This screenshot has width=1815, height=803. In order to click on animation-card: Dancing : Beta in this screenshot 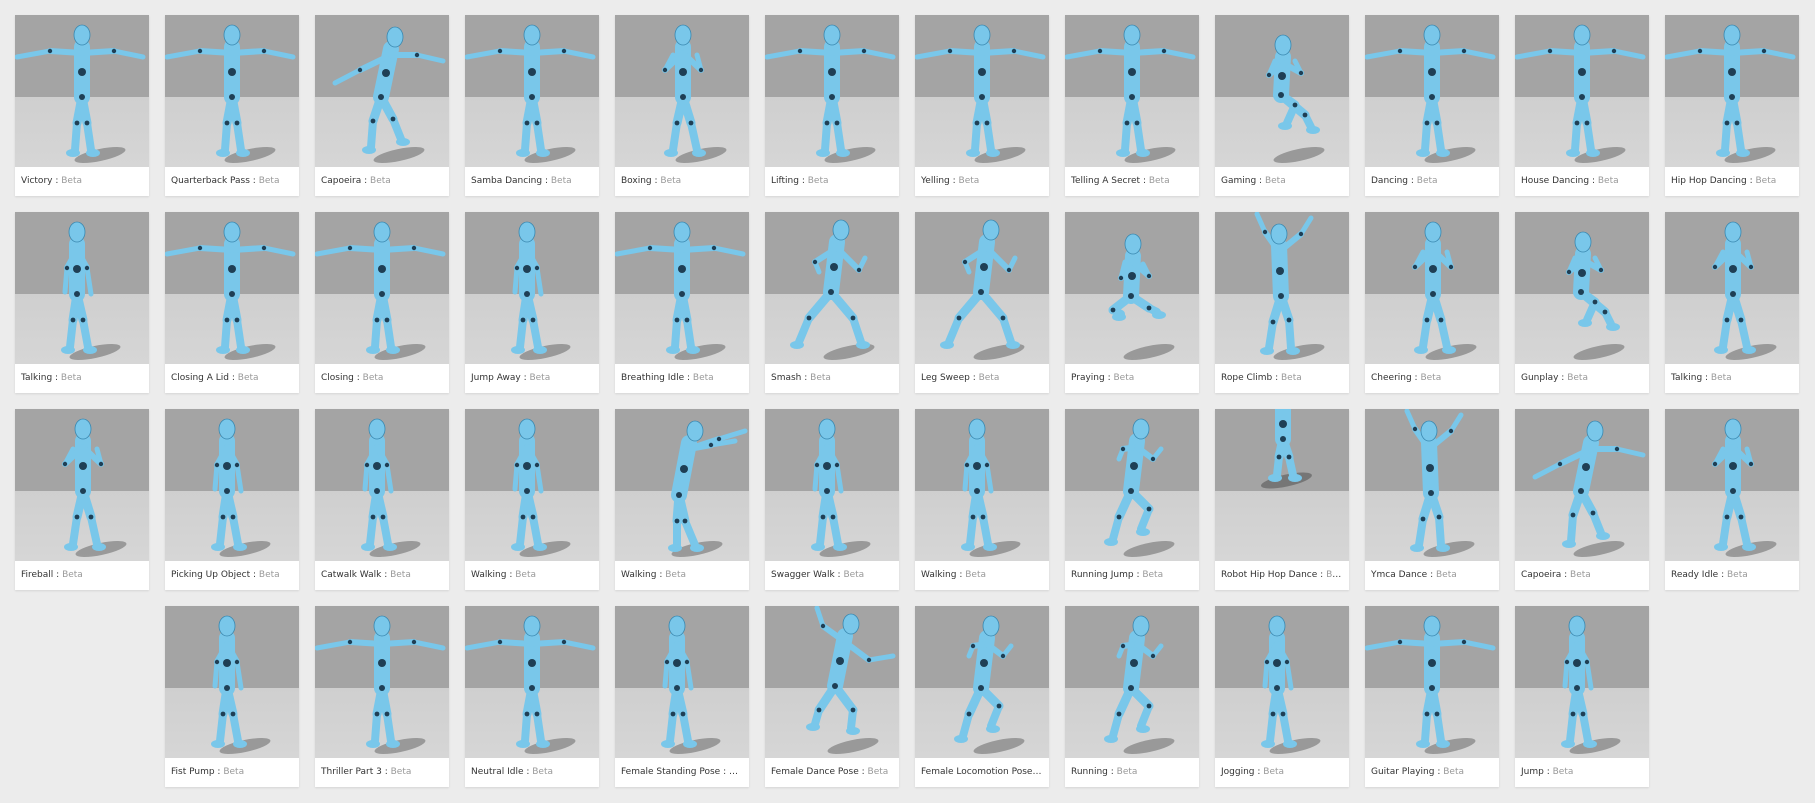, I will do `click(1432, 105)`.